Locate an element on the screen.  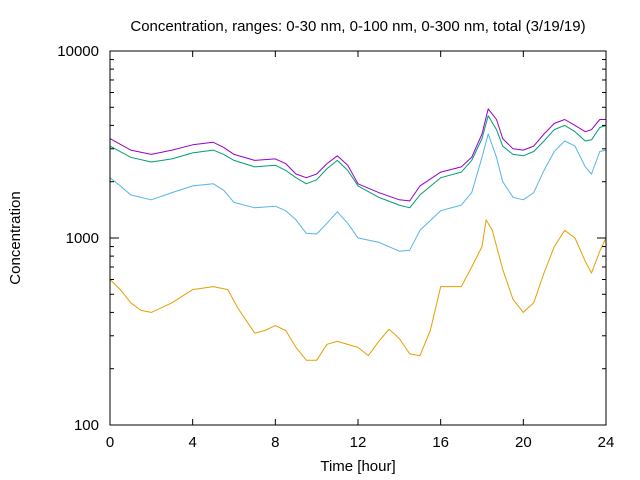
y-axis-label: Concentration is located at coordinates (15, 237).